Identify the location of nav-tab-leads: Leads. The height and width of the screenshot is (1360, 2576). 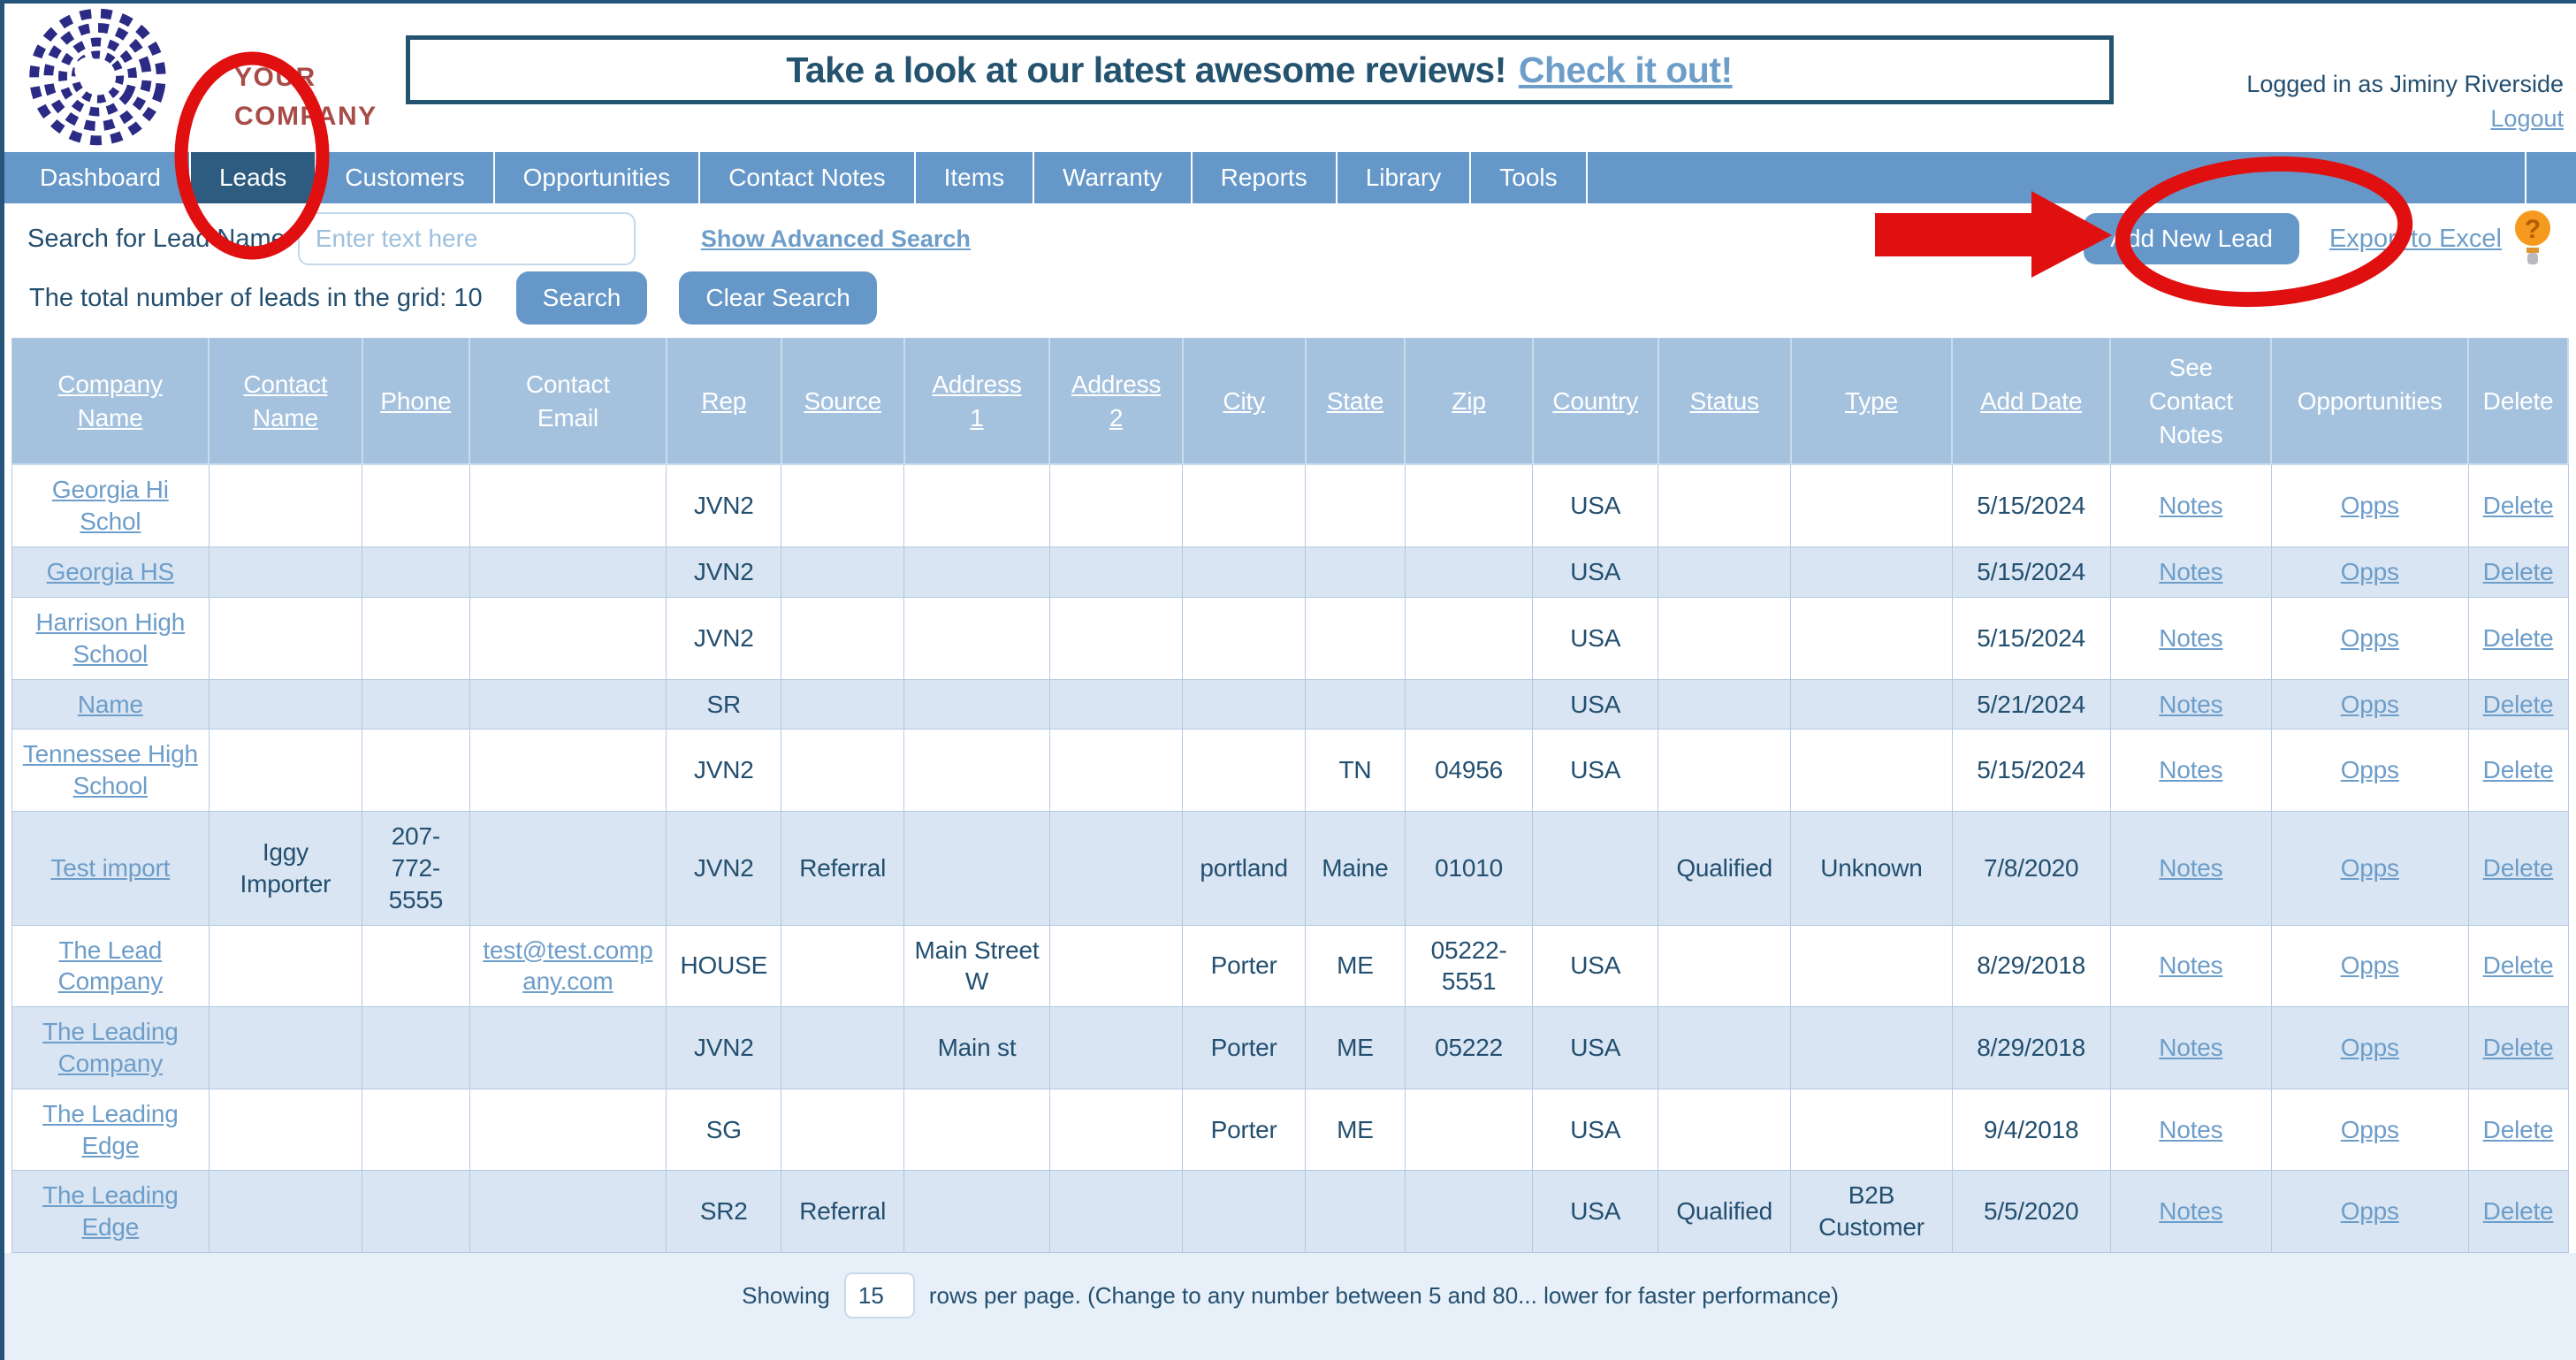
(253, 177).